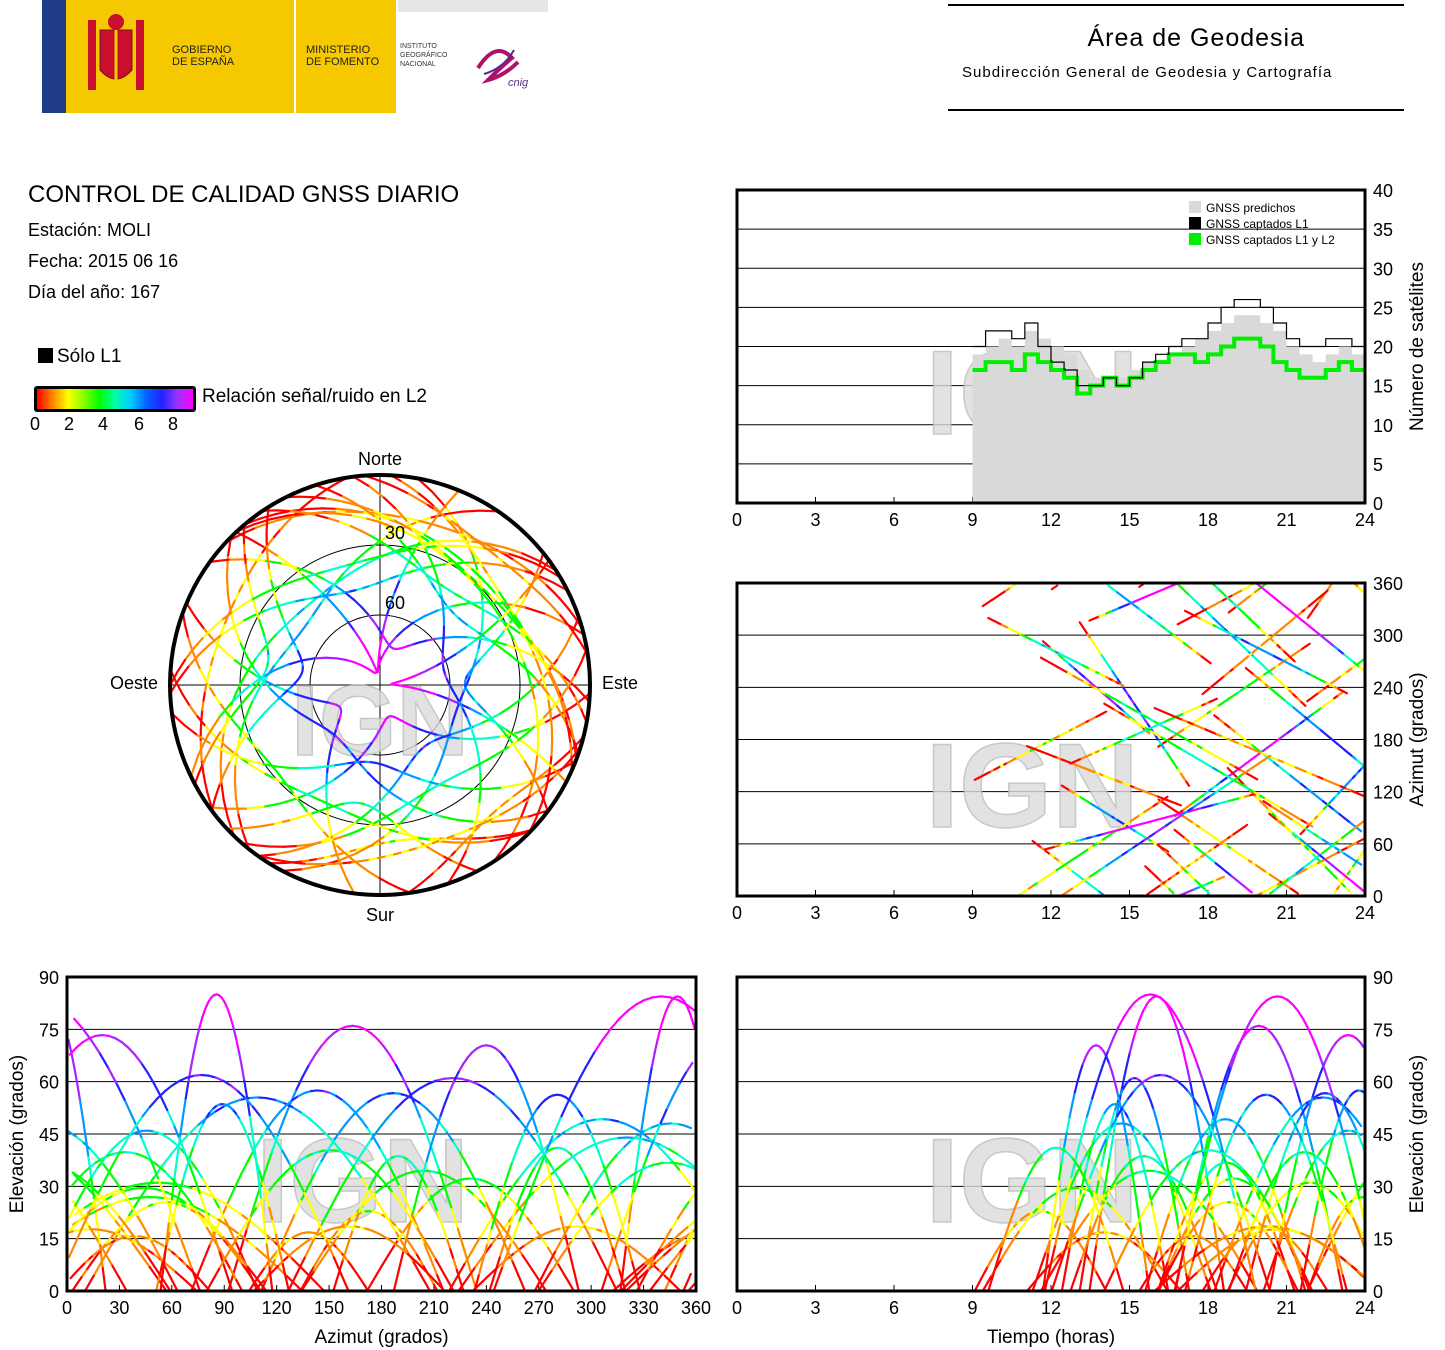  I want to click on snr-tick-8: 8, so click(173, 424).